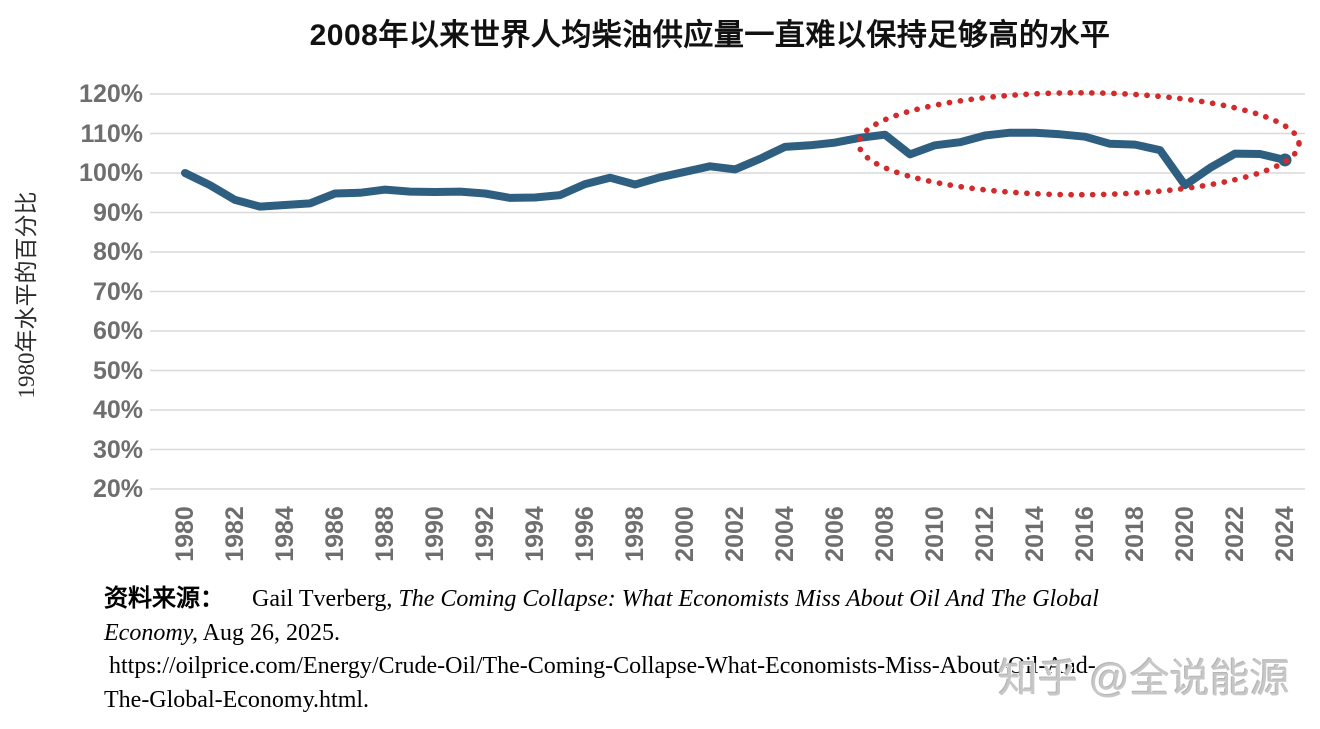 The image size is (1320, 729). What do you see at coordinates (335, 534) in the screenshot?
I see `x-tick-label: 1986` at bounding box center [335, 534].